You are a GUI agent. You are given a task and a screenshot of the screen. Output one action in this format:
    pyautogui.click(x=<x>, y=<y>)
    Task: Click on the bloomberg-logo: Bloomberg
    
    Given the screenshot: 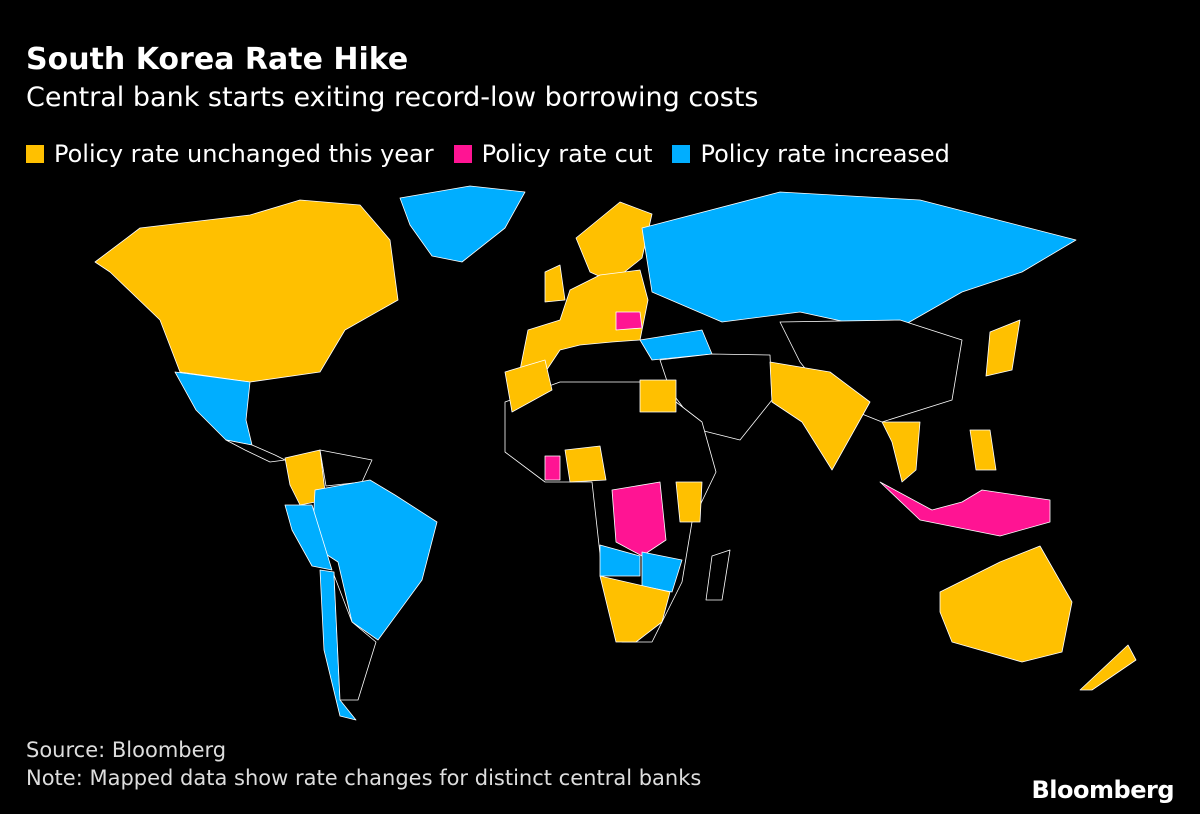 What is the action you would take?
    pyautogui.click(x=1103, y=790)
    